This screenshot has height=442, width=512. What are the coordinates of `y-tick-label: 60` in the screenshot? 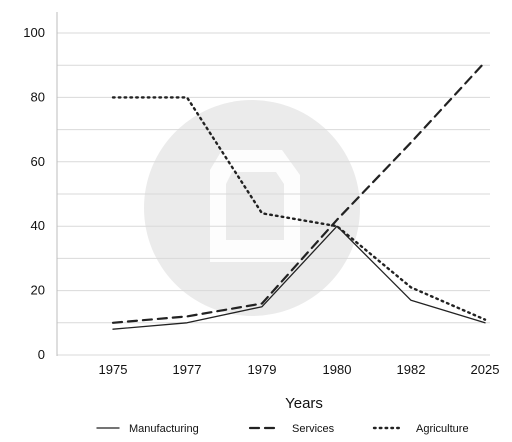 It's located at (38, 161).